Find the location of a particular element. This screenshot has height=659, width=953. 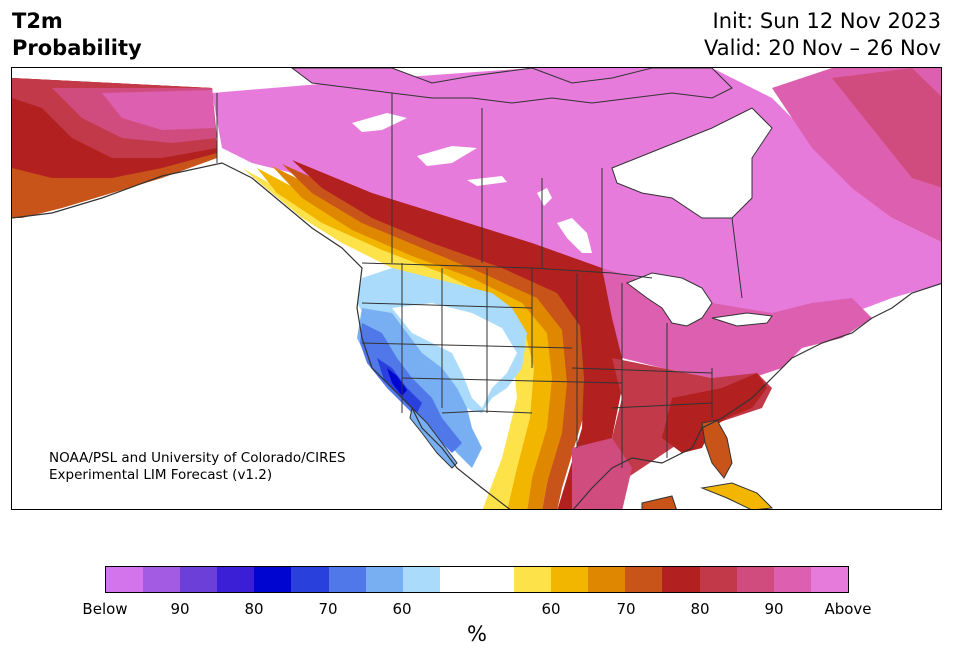

tick-label-below-90: 90 is located at coordinates (180, 609).